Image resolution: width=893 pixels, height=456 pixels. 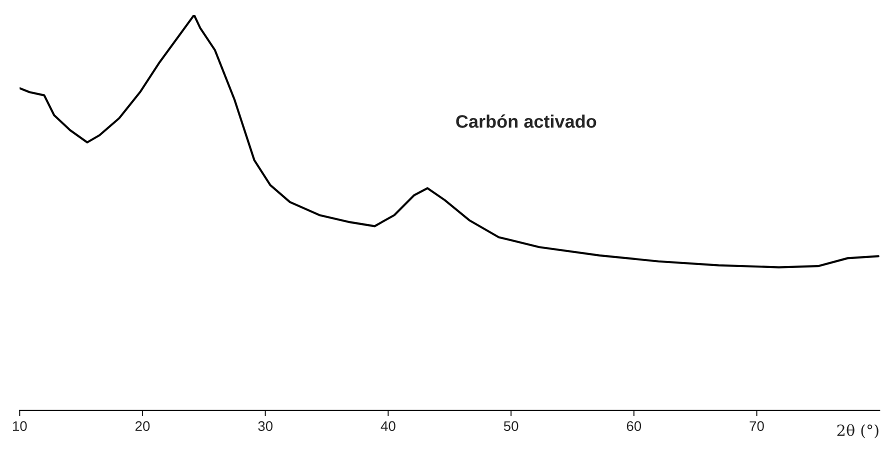 What do you see at coordinates (19, 426) in the screenshot?
I see `x-tick-label: 10` at bounding box center [19, 426].